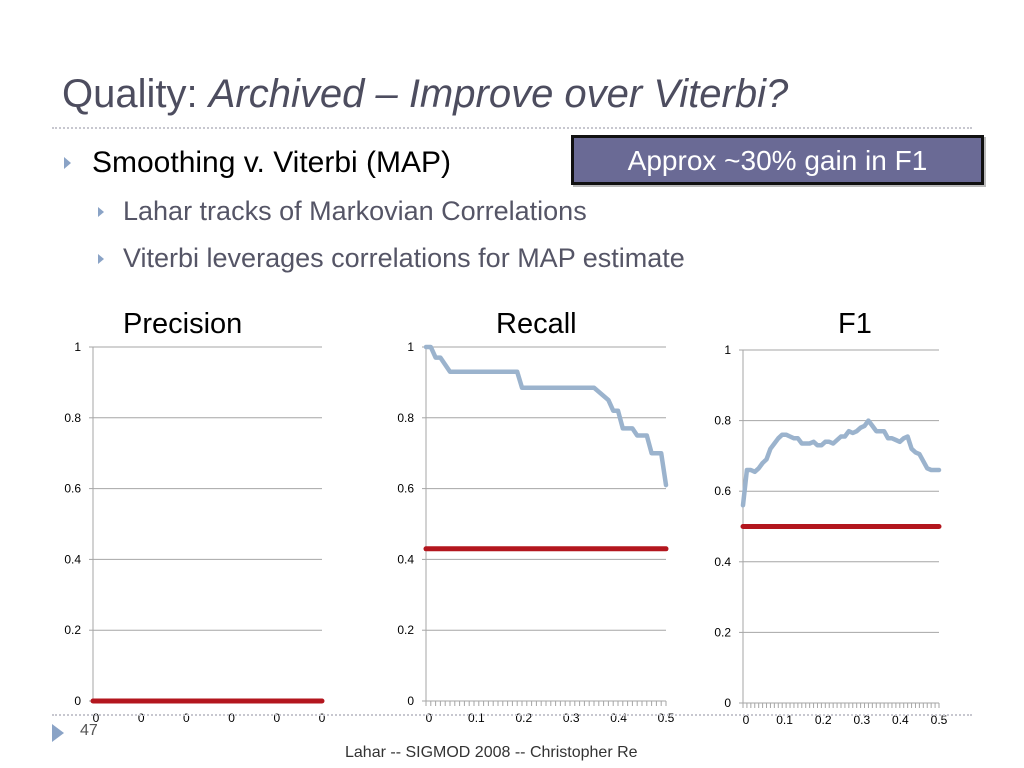 Image resolution: width=1024 pixels, height=768 pixels. I want to click on x-tick-label: 0.5, so click(939, 720).